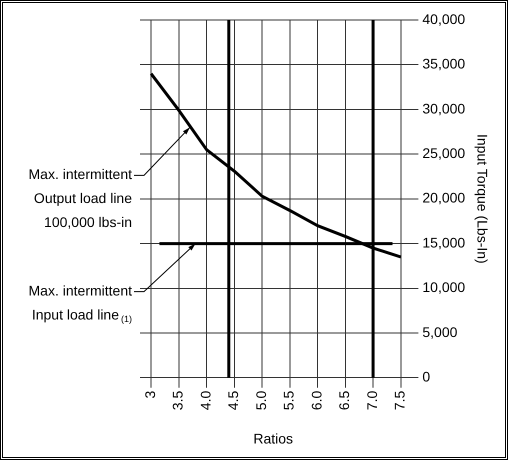  I want to click on x-tick-label: 6.0, so click(316, 400).